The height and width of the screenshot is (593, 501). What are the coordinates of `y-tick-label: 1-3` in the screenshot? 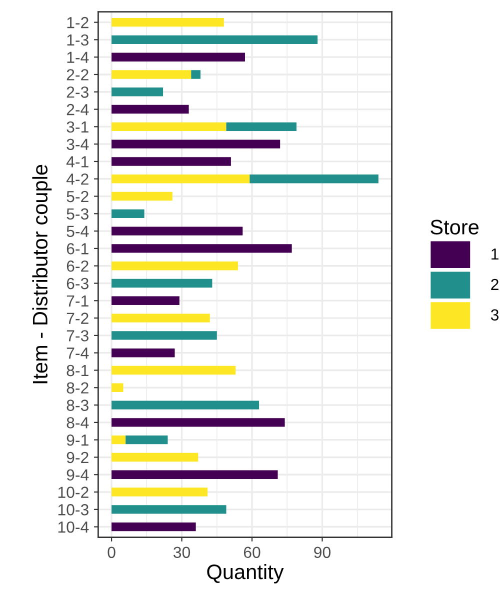 It's located at (77, 40).